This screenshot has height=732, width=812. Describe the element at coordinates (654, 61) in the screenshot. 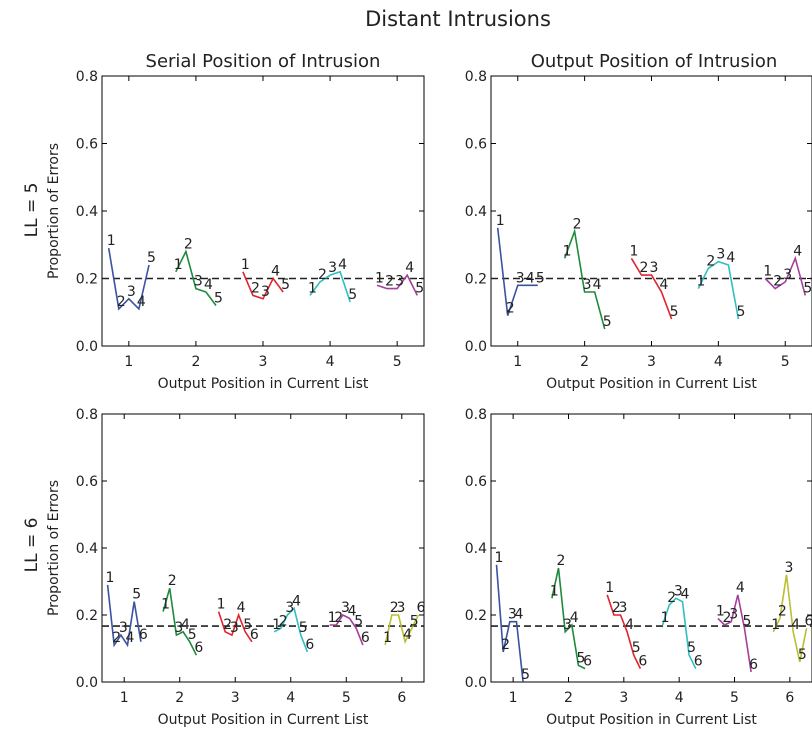

I see `panel-title-output: Output Position of Intrusion` at that location.